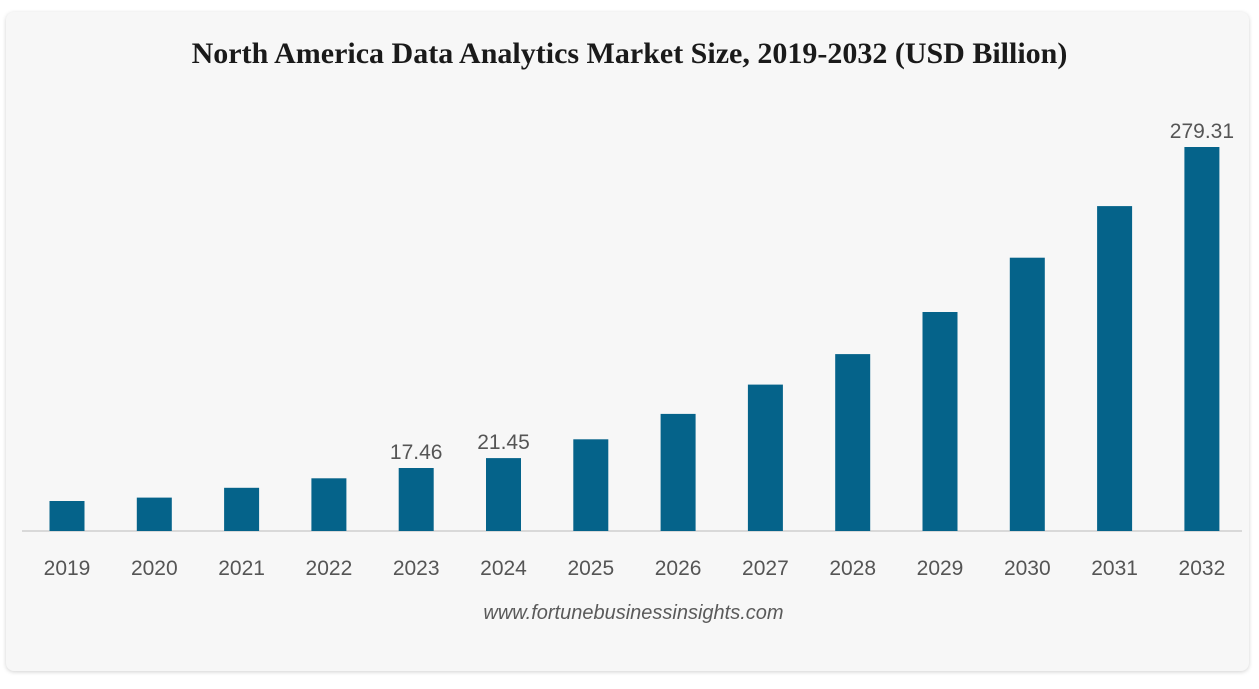 This screenshot has height=689, width=1259. Describe the element at coordinates (67, 516) in the screenshot. I see `bar-2019` at that location.